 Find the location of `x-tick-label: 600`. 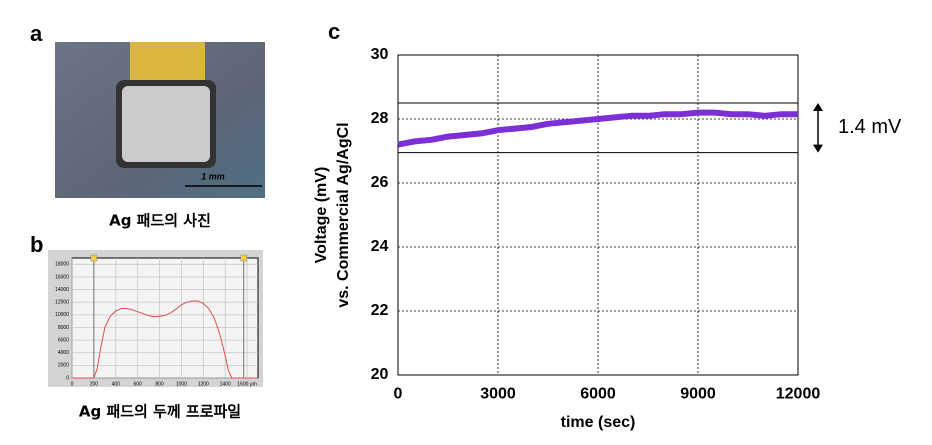

x-tick-label: 600 is located at coordinates (137, 384).